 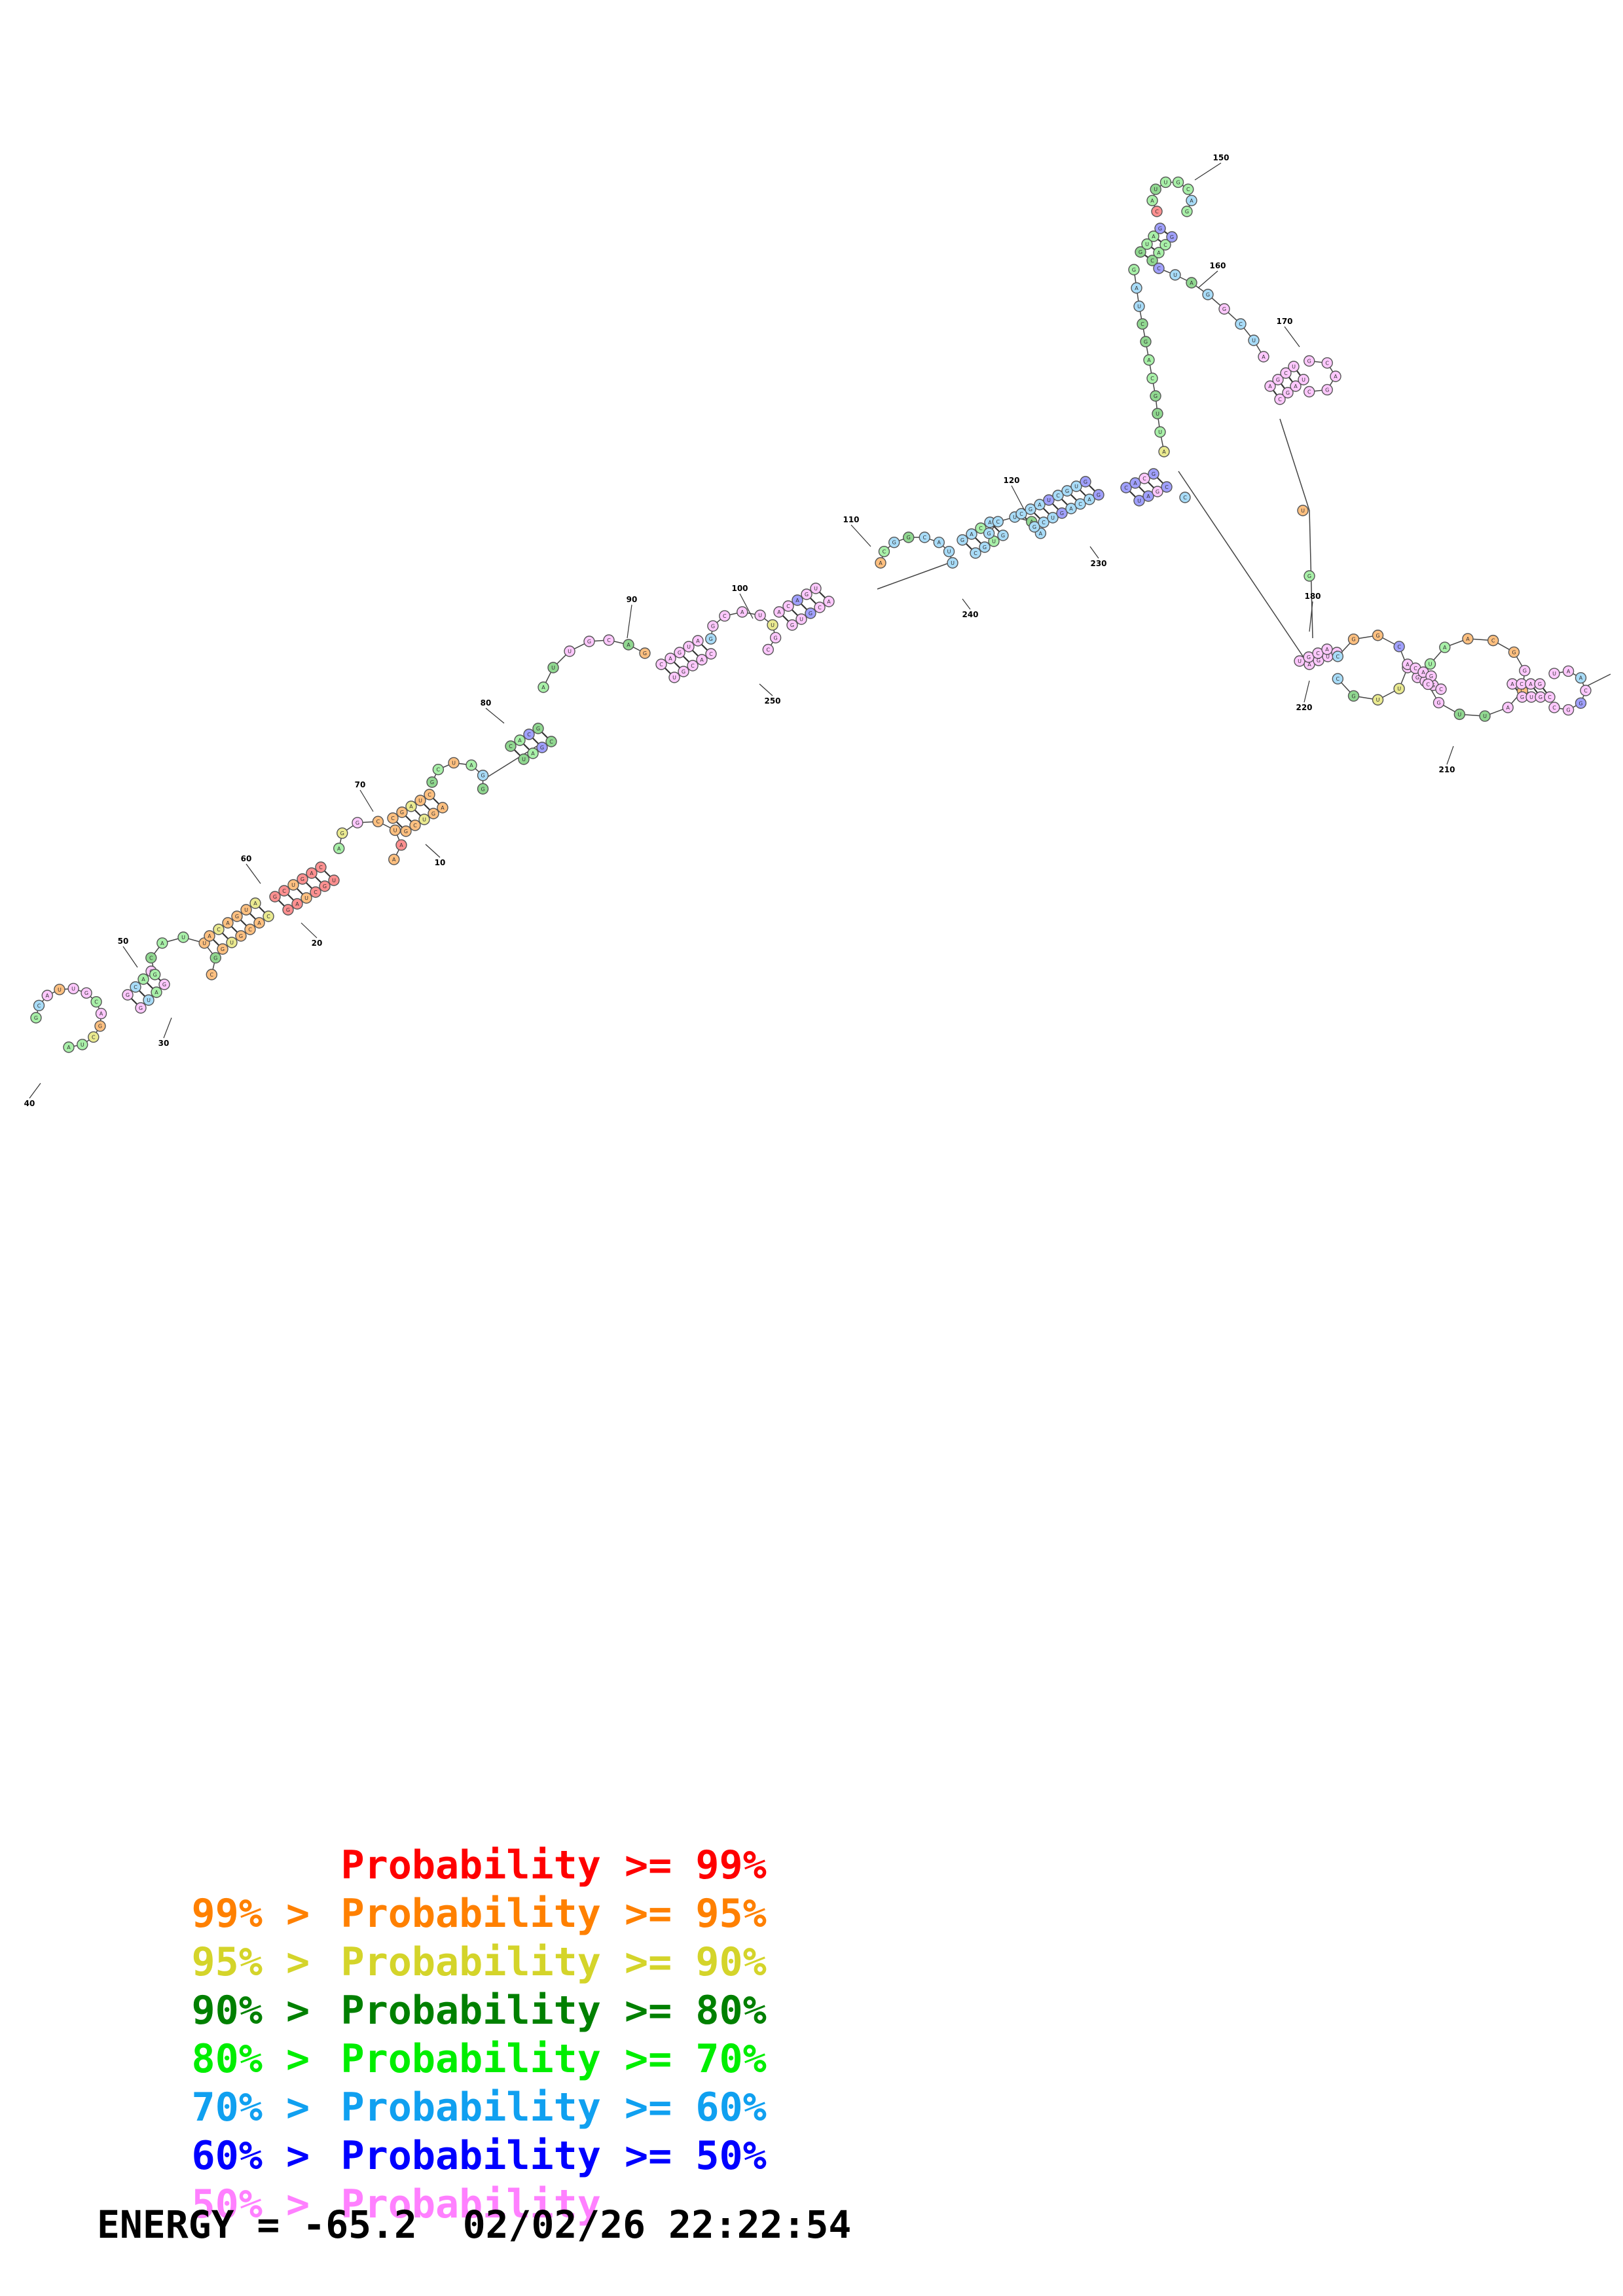 What do you see at coordinates (851, 519) in the screenshot?
I see `position-label: 110` at bounding box center [851, 519].